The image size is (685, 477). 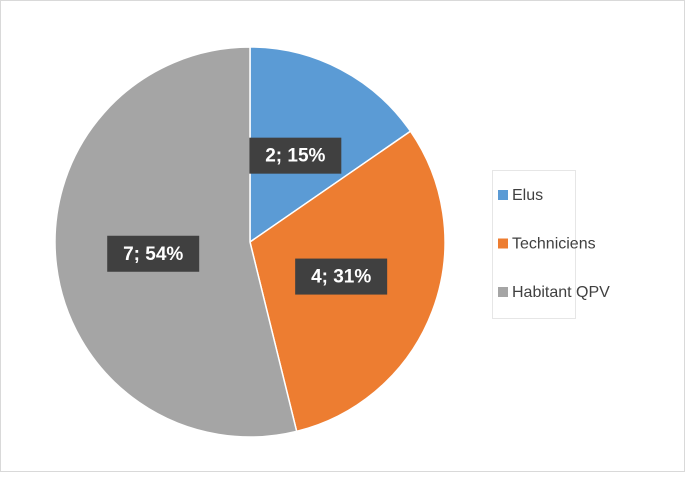 I want to click on legend-label: Techniciens, so click(x=554, y=244).